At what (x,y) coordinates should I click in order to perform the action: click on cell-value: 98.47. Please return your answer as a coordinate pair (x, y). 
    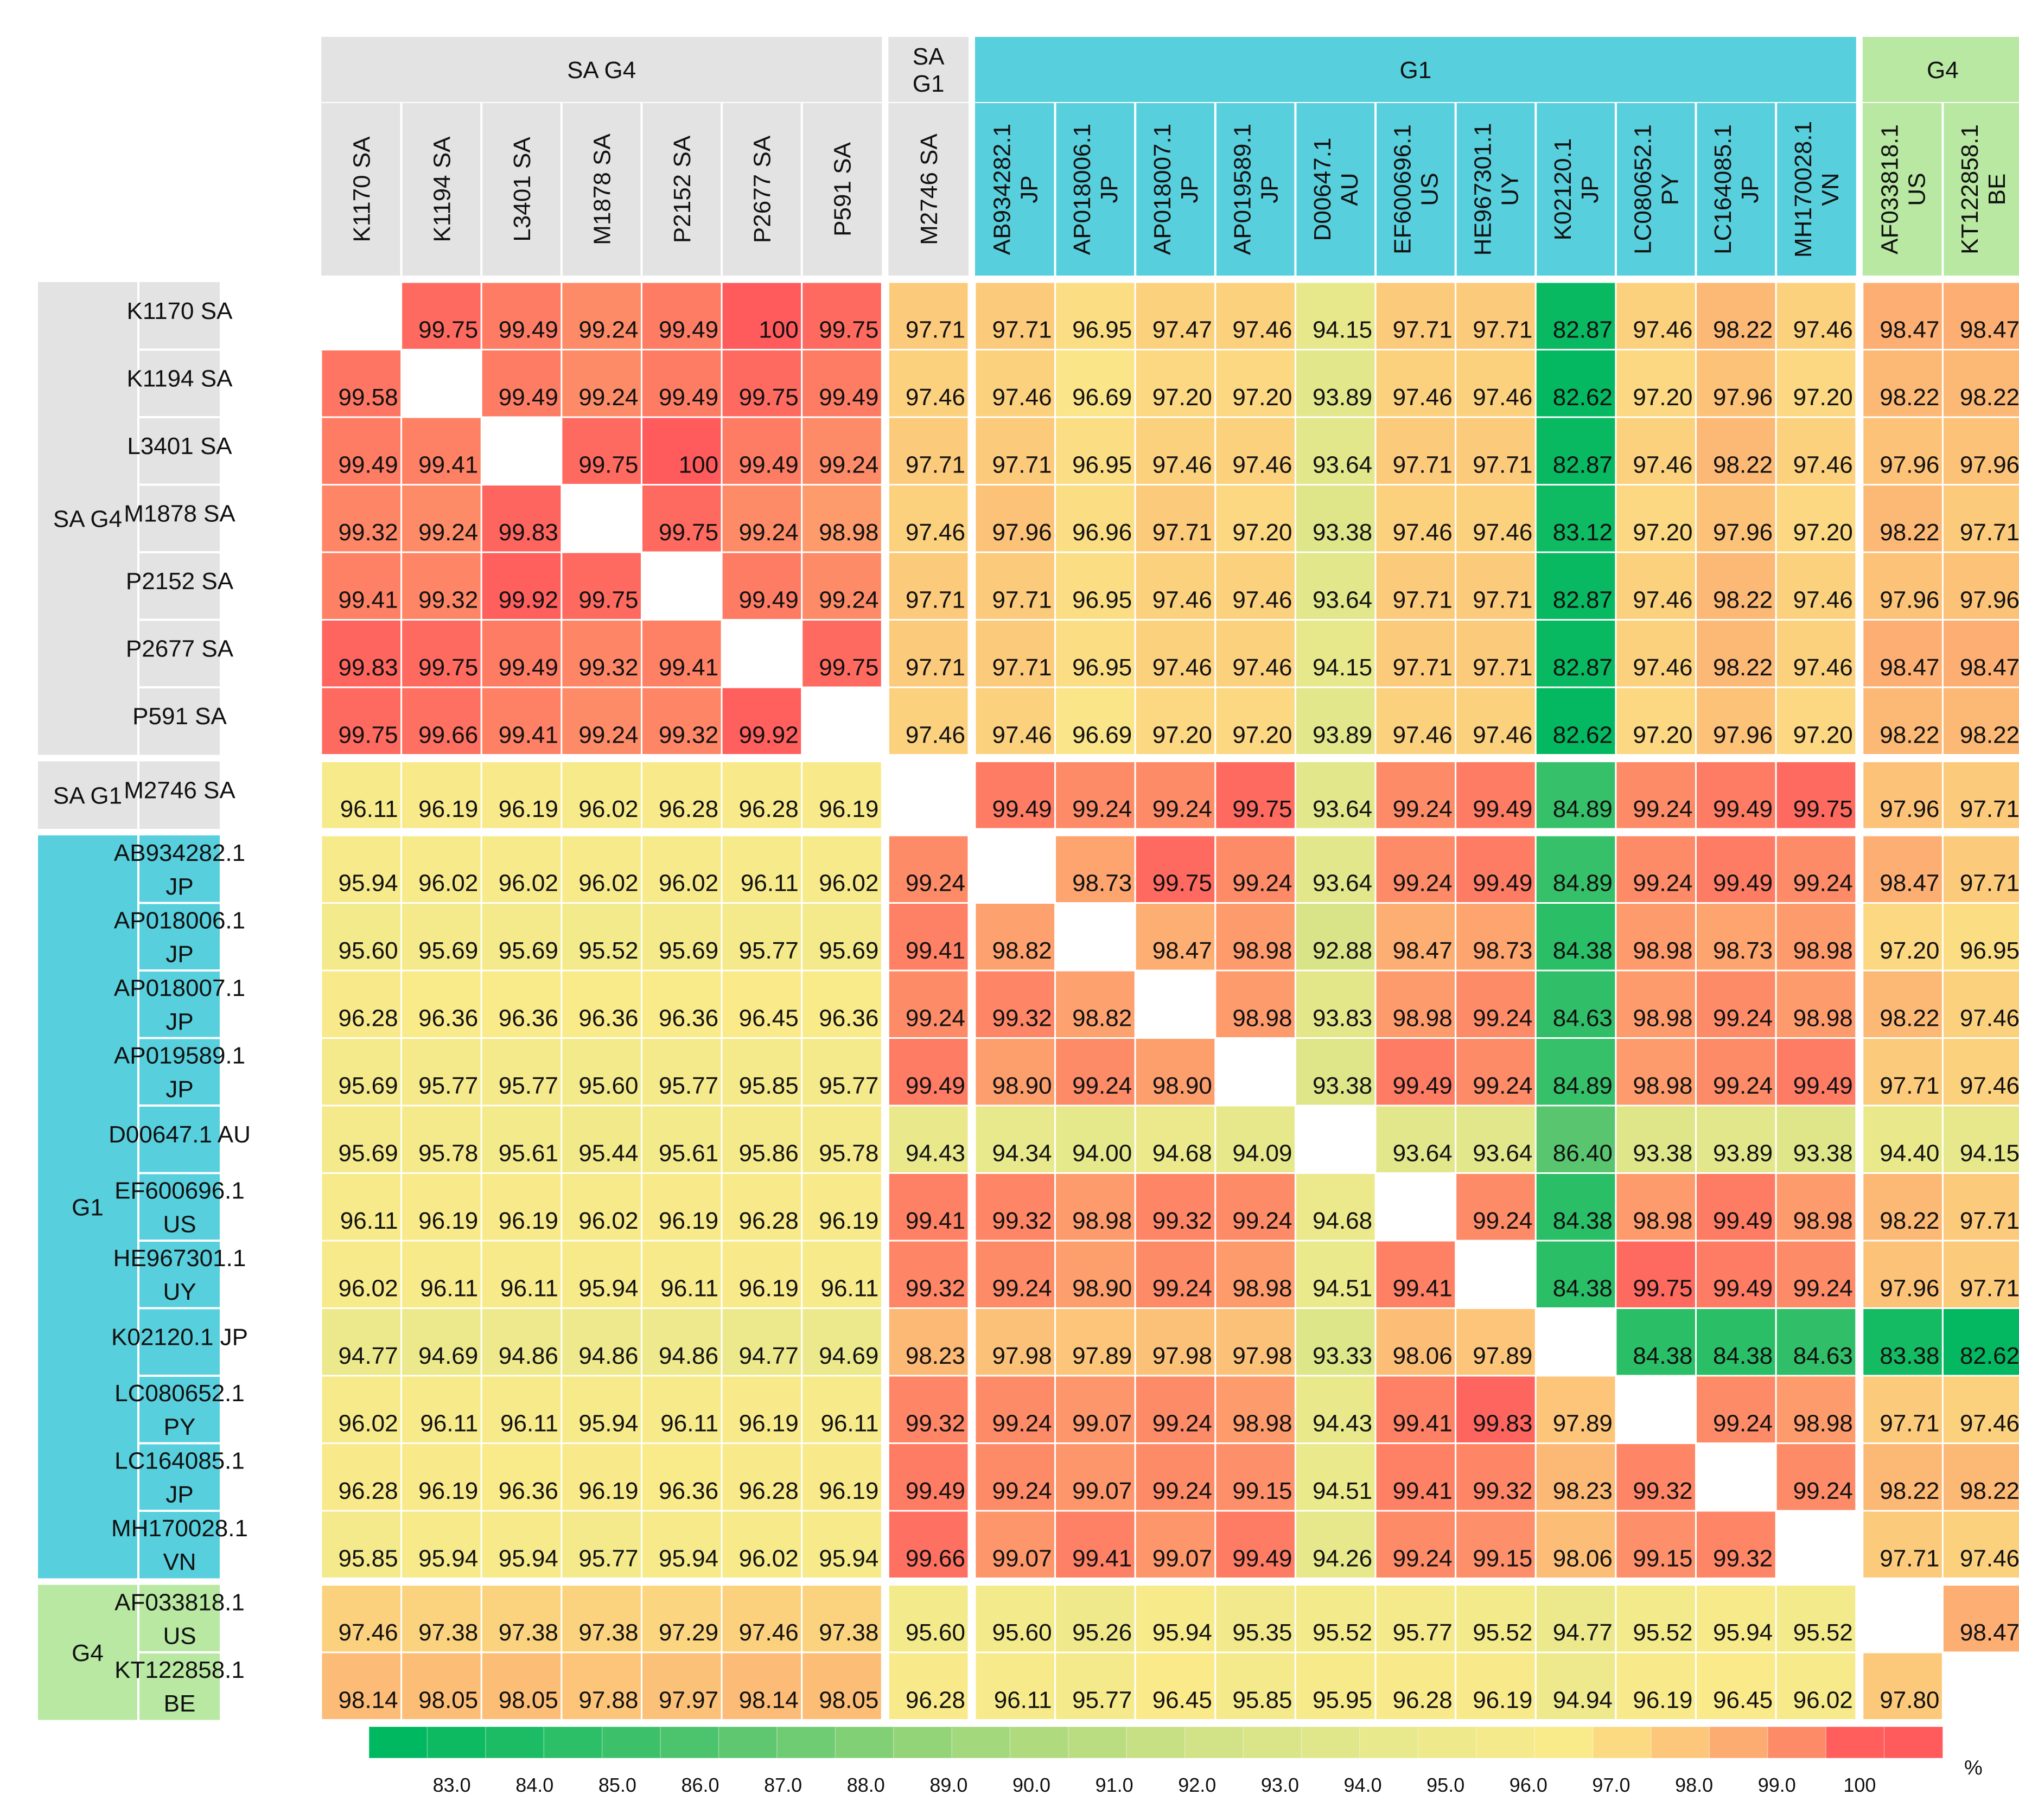
    Looking at the image, I should click on (1909, 667).